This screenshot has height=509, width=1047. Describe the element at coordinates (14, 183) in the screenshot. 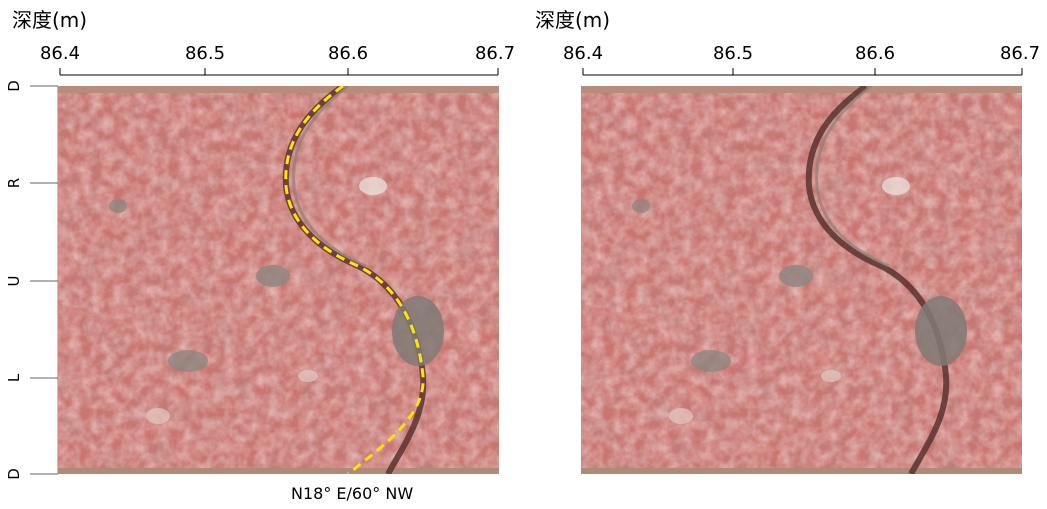

I see `orientation-label-right: R` at that location.